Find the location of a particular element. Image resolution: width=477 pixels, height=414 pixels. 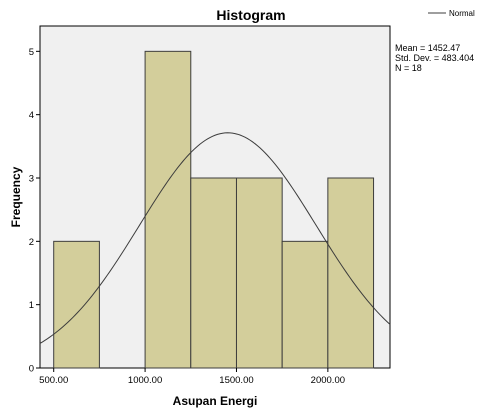

x-tick-label-3: 2000.00 is located at coordinates (328, 380).